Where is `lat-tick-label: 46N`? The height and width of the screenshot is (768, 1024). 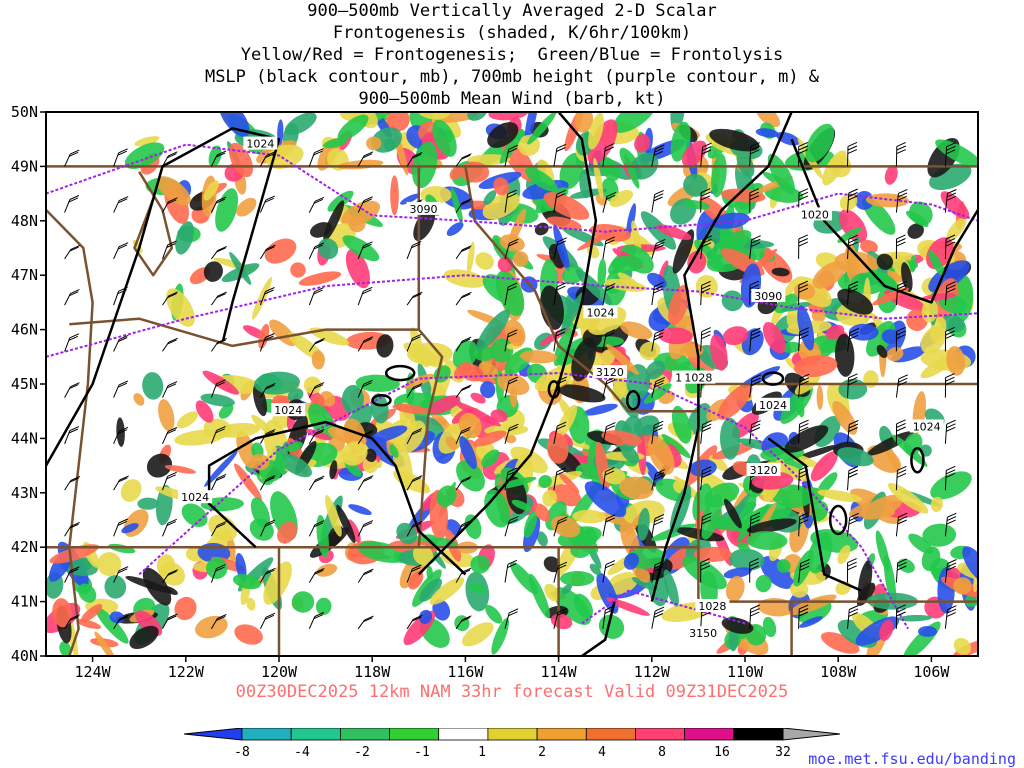
lat-tick-label: 46N is located at coordinates (24, 330).